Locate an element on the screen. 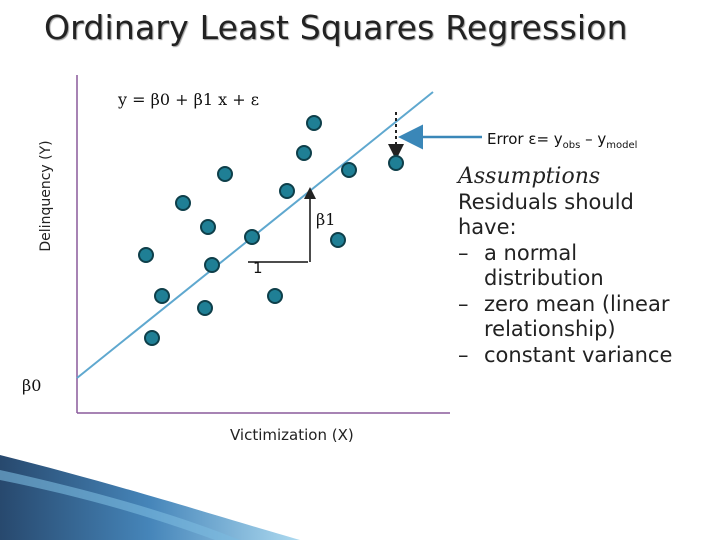  assumption-item-text: constant variance is located at coordinates (578, 354).